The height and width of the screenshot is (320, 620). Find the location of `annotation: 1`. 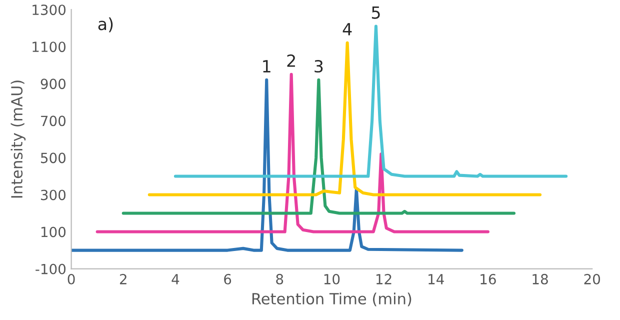

annotation: 1 is located at coordinates (266, 66).